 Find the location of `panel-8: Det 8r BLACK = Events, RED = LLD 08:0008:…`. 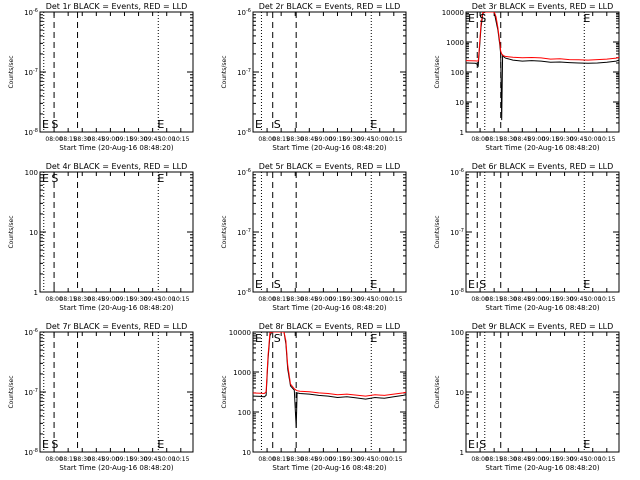

panel-8: Det 8r BLACK = Events, RED = LLD 08:0008:… is located at coordinates (314, 397).